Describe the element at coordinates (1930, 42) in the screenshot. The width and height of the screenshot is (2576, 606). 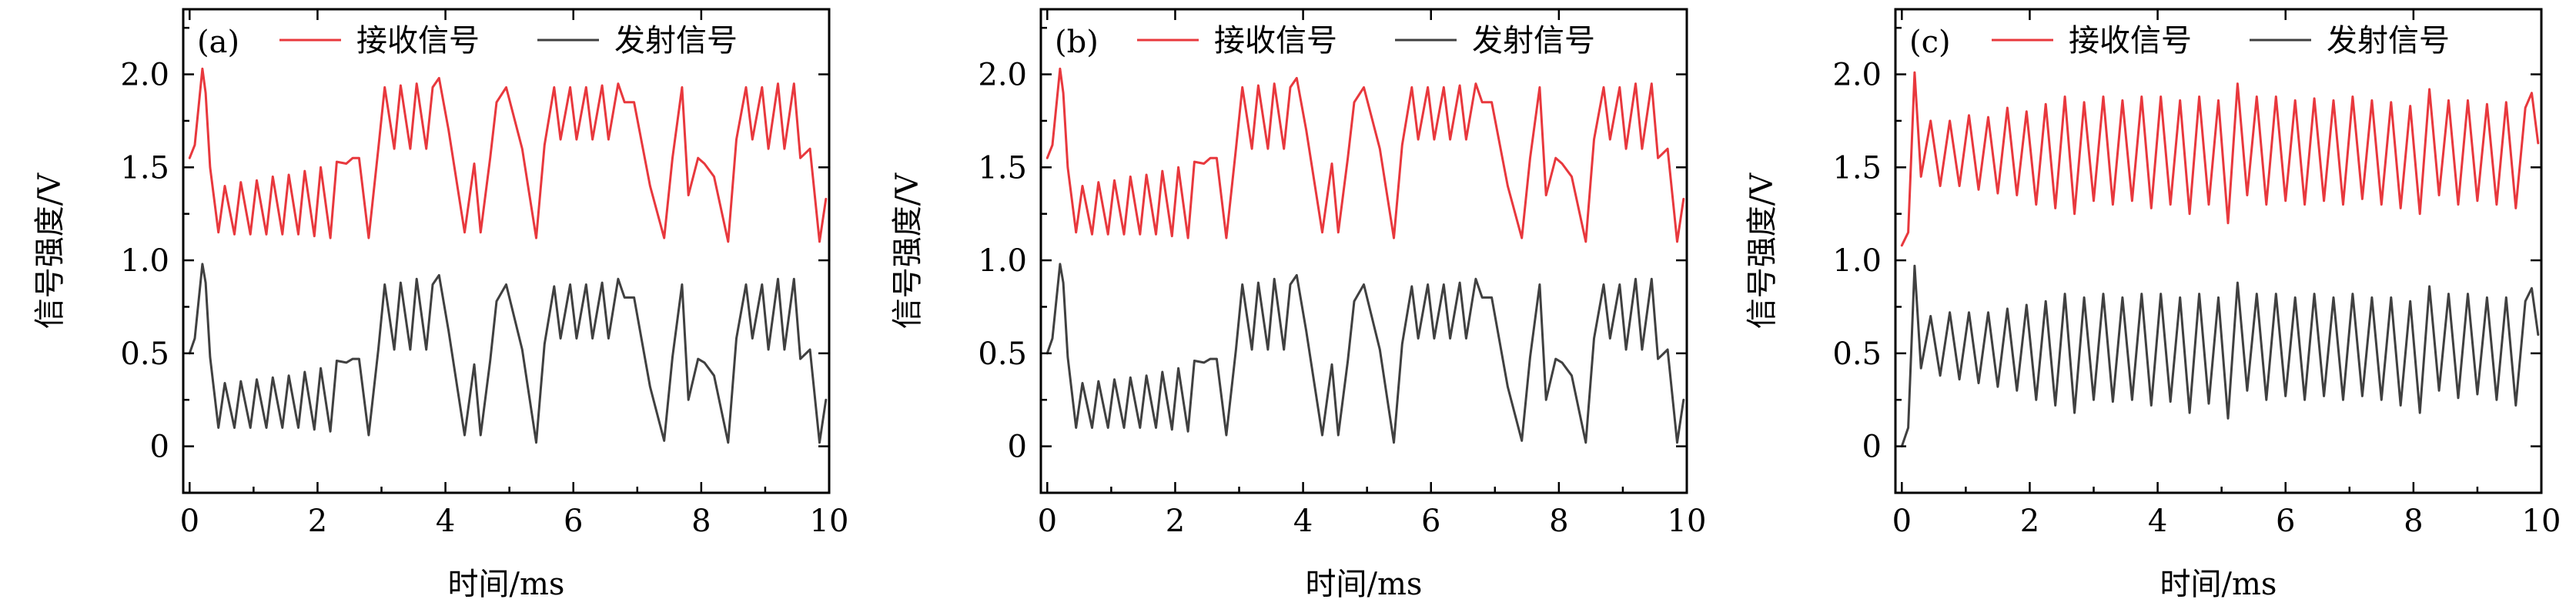
I see `panel-label: (c)` at that location.